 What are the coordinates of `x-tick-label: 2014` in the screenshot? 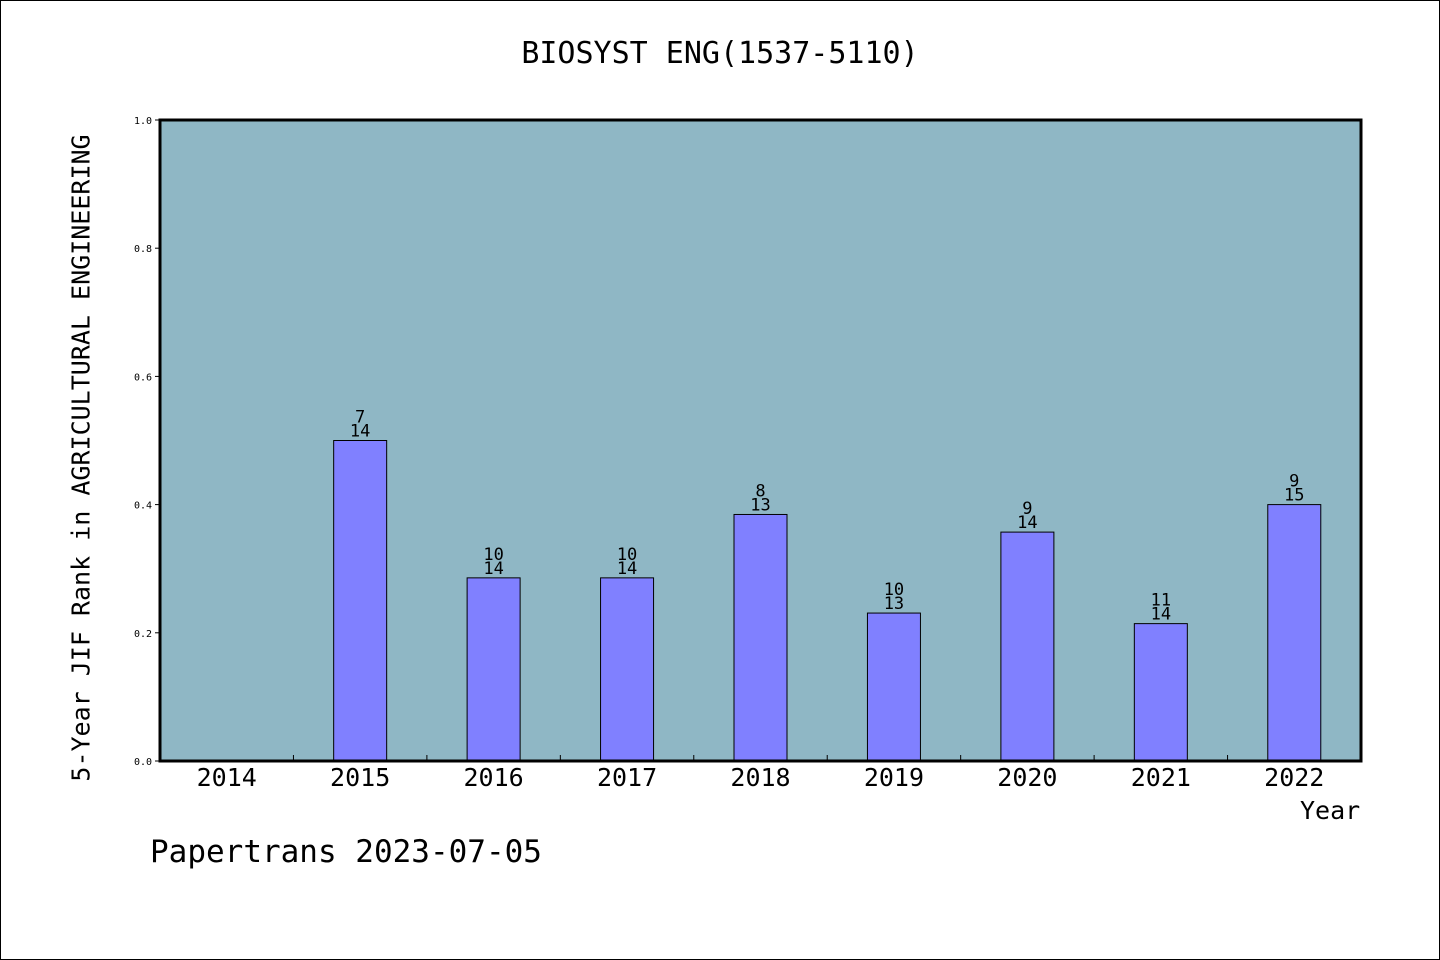 It's located at (227, 777).